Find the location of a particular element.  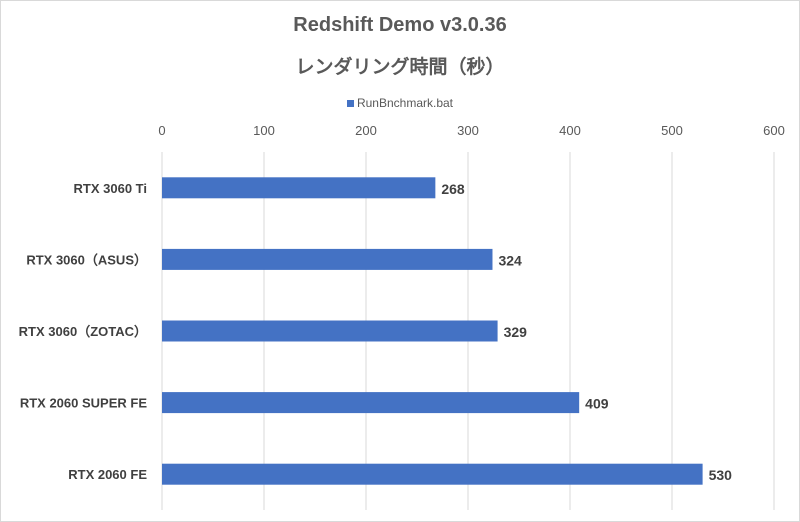

data-label: 409 is located at coordinates (597, 404).